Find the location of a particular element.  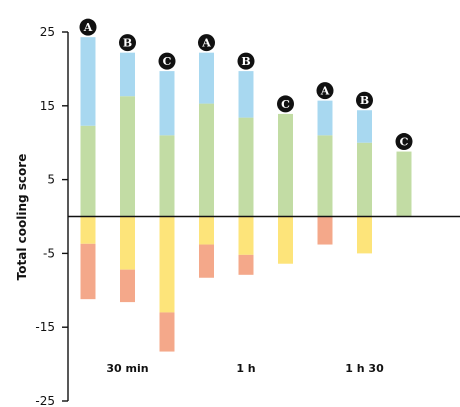

bar-badge-label-8: B is located at coordinates (364, 100).